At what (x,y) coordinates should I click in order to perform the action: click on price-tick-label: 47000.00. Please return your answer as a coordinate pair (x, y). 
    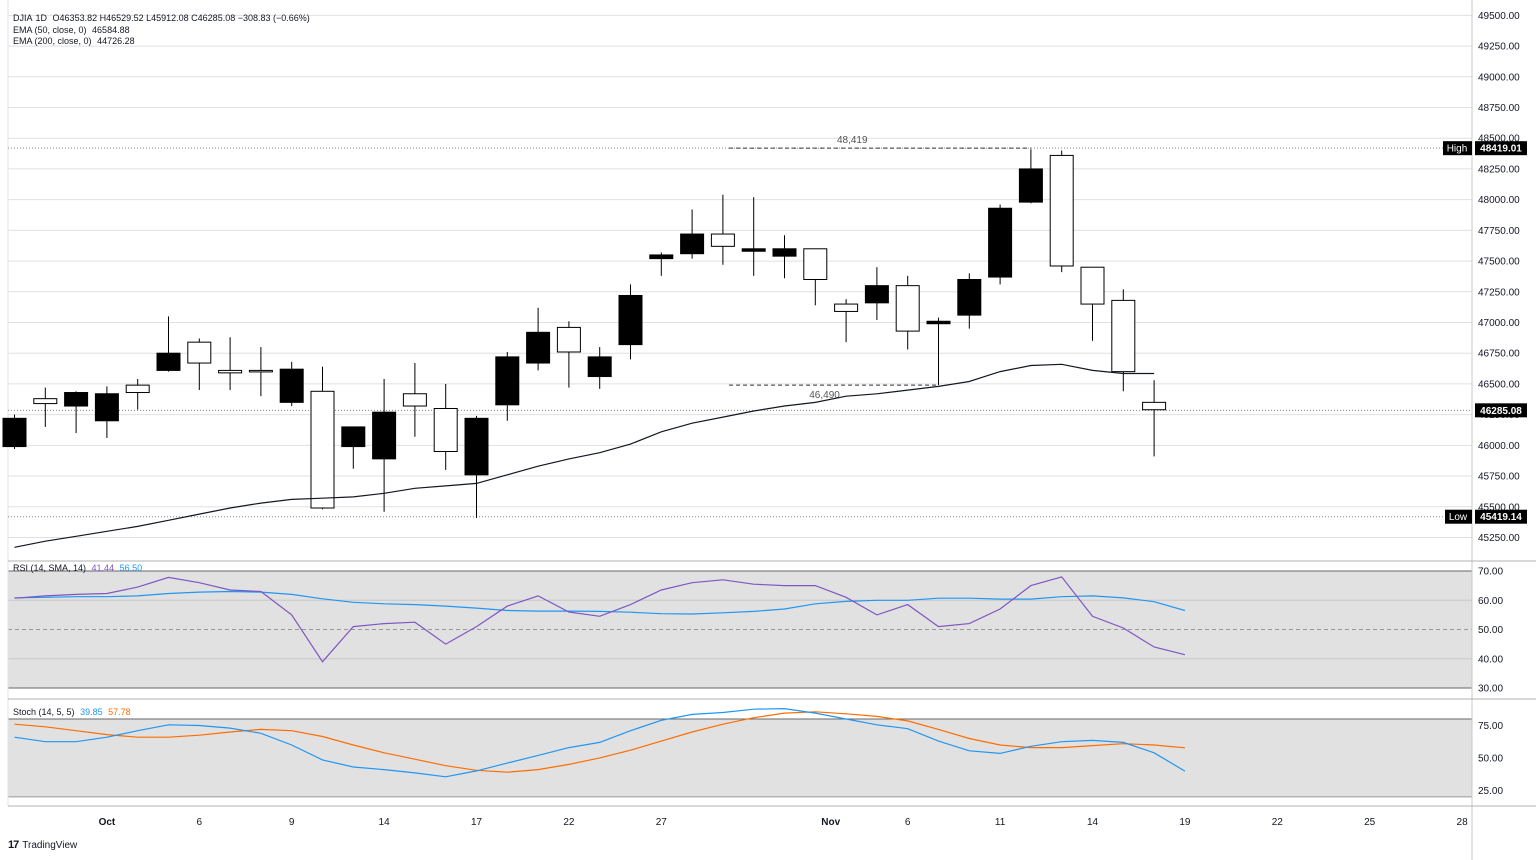
    Looking at the image, I should click on (1499, 323).